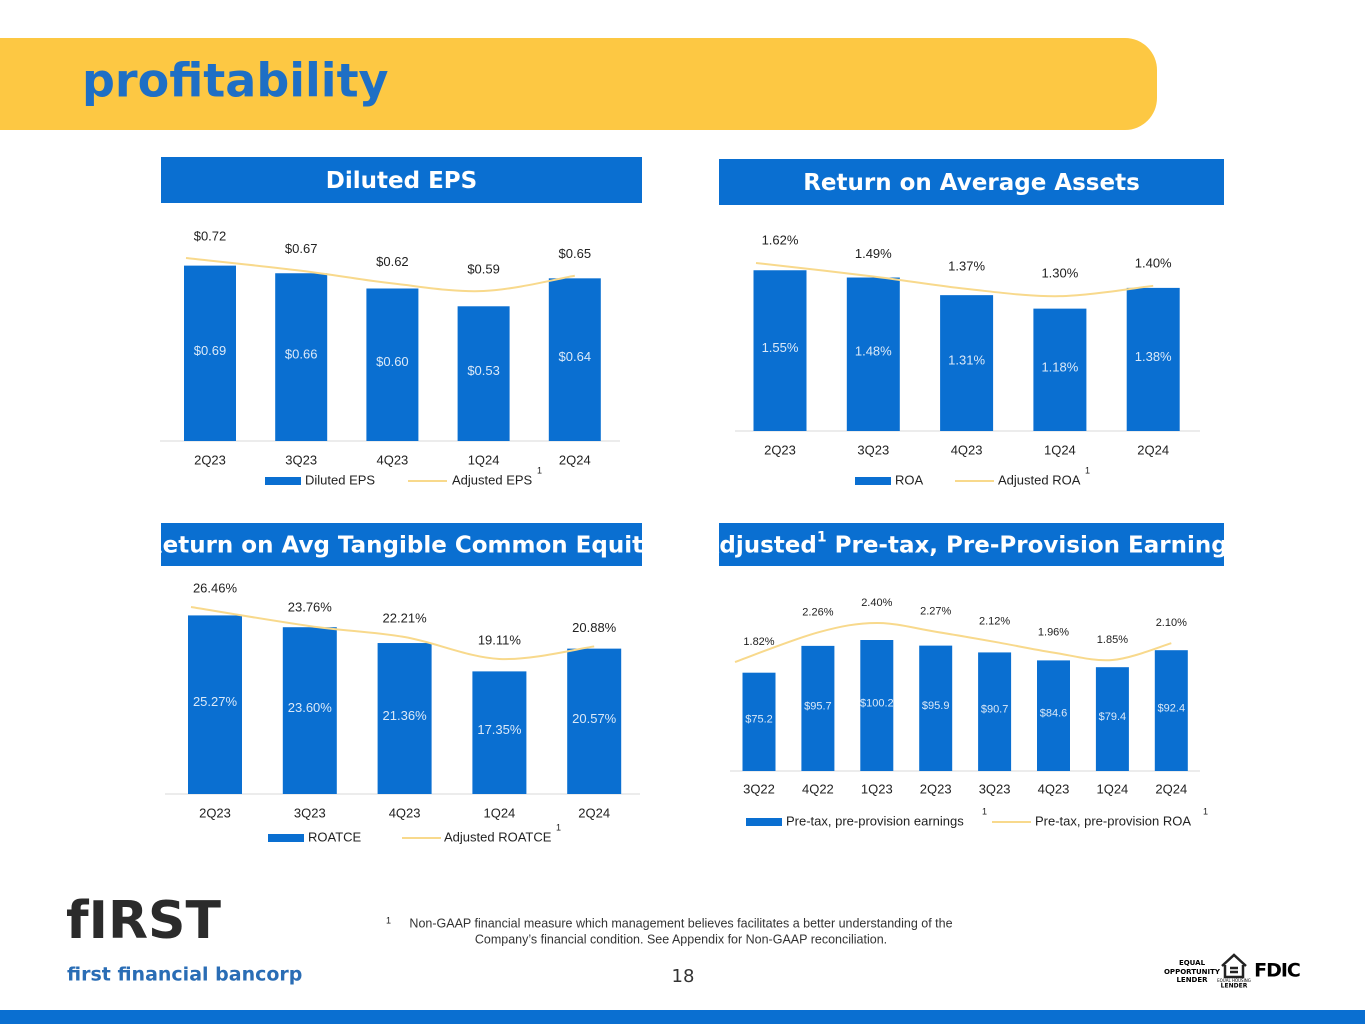 The image size is (1365, 1024). What do you see at coordinates (876, 603) in the screenshot?
I see `line-value-label: 2.40%` at bounding box center [876, 603].